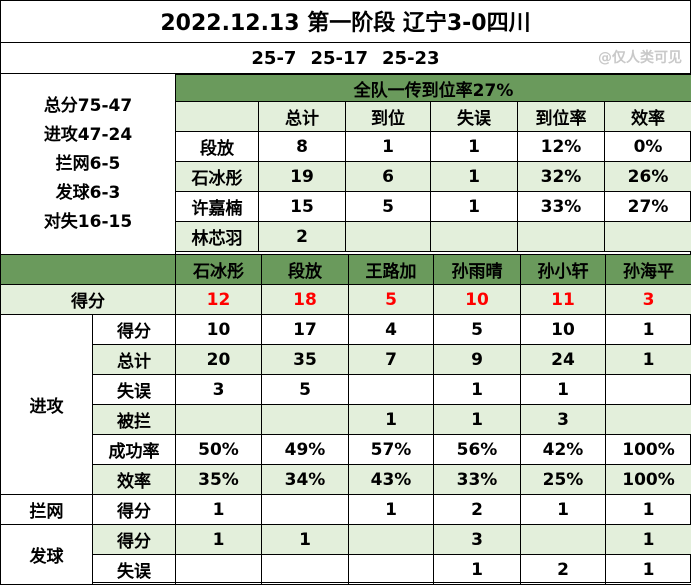 The height and width of the screenshot is (585, 691). Describe the element at coordinates (217, 207) in the screenshot. I see `pass-player-name: 许嘉楠` at that location.